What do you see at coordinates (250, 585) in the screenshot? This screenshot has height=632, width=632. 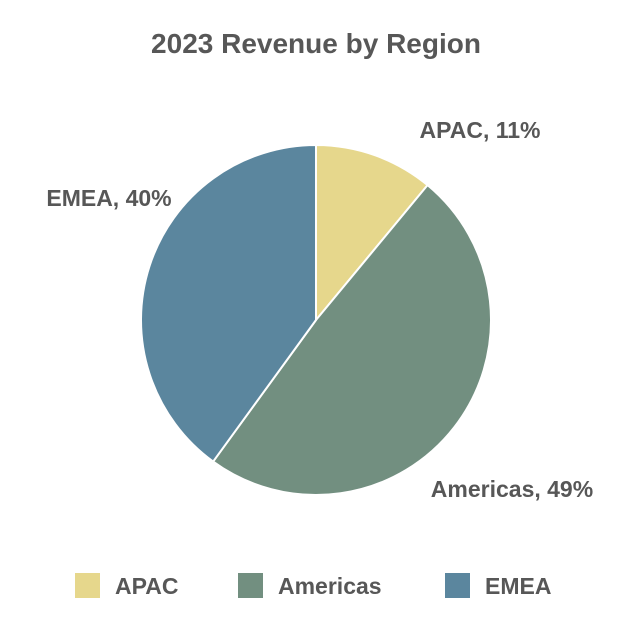 I see `legend-swatch-americas` at bounding box center [250, 585].